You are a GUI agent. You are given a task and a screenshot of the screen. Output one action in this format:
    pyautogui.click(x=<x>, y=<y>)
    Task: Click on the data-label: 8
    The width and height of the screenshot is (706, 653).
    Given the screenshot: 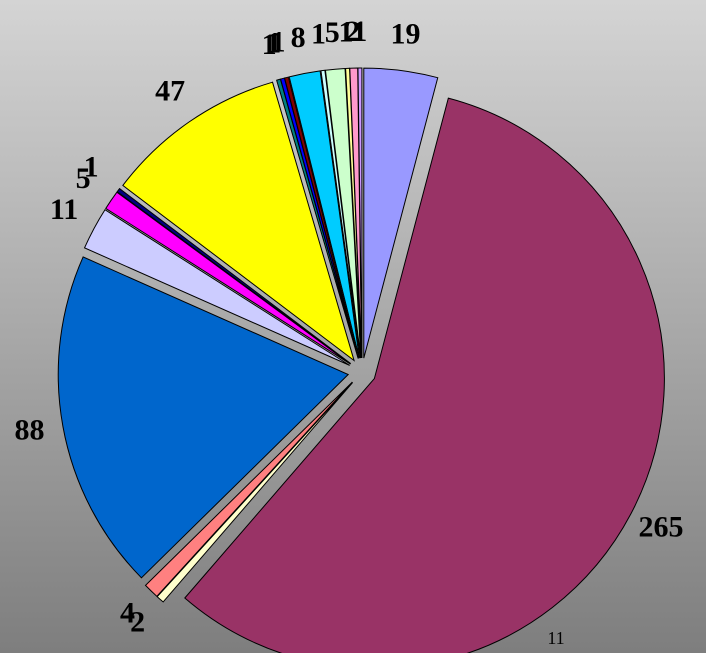 What is the action you would take?
    pyautogui.click(x=298, y=37)
    